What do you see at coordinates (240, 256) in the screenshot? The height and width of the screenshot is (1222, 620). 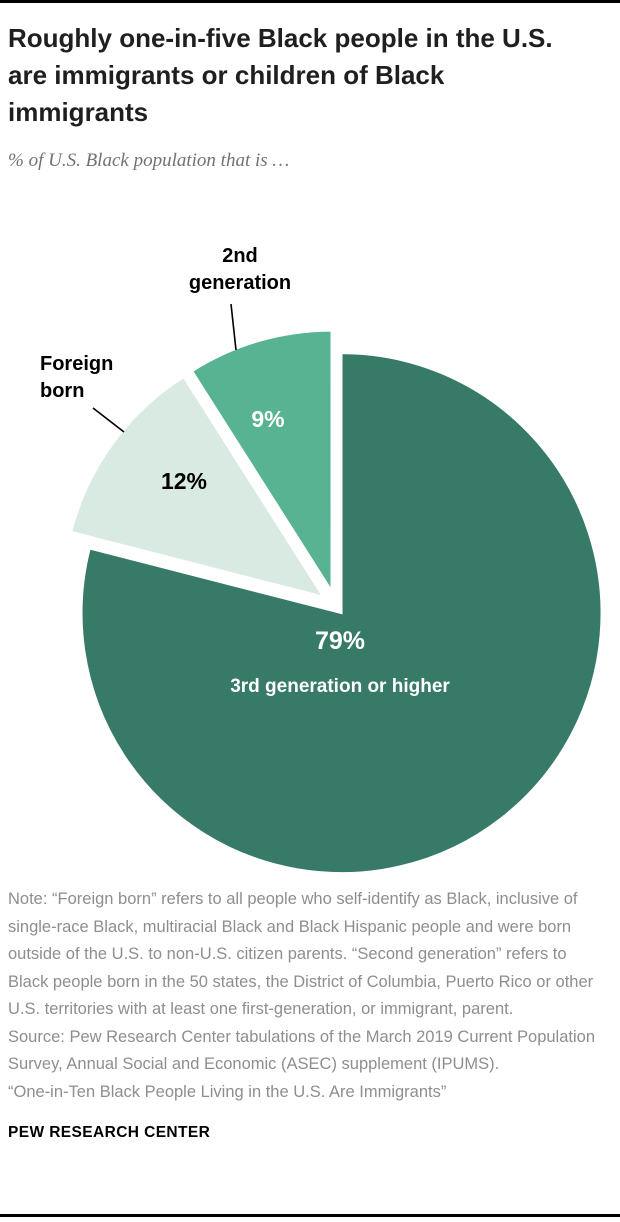 I see `slice-callout-label-2: 2nd` at bounding box center [240, 256].